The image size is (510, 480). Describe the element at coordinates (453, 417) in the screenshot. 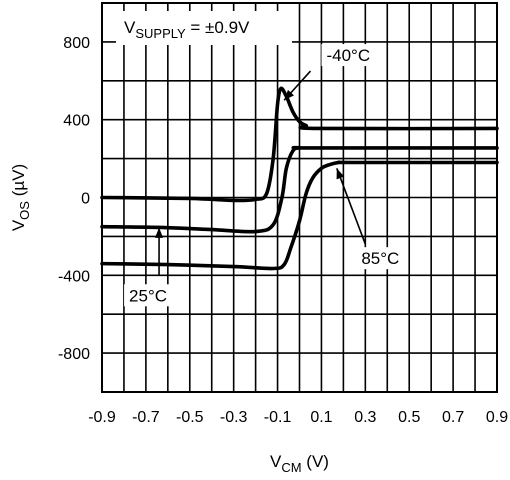

I see `x-tick-label: 0.7` at that location.